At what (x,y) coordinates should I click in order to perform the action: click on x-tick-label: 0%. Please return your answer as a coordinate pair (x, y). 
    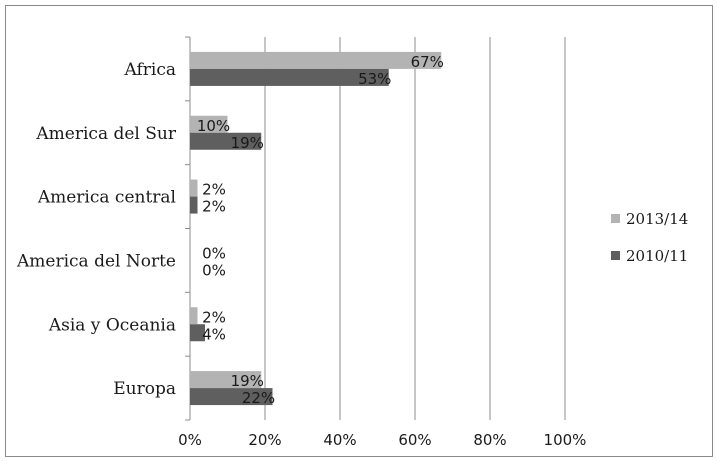
    Looking at the image, I should click on (190, 440).